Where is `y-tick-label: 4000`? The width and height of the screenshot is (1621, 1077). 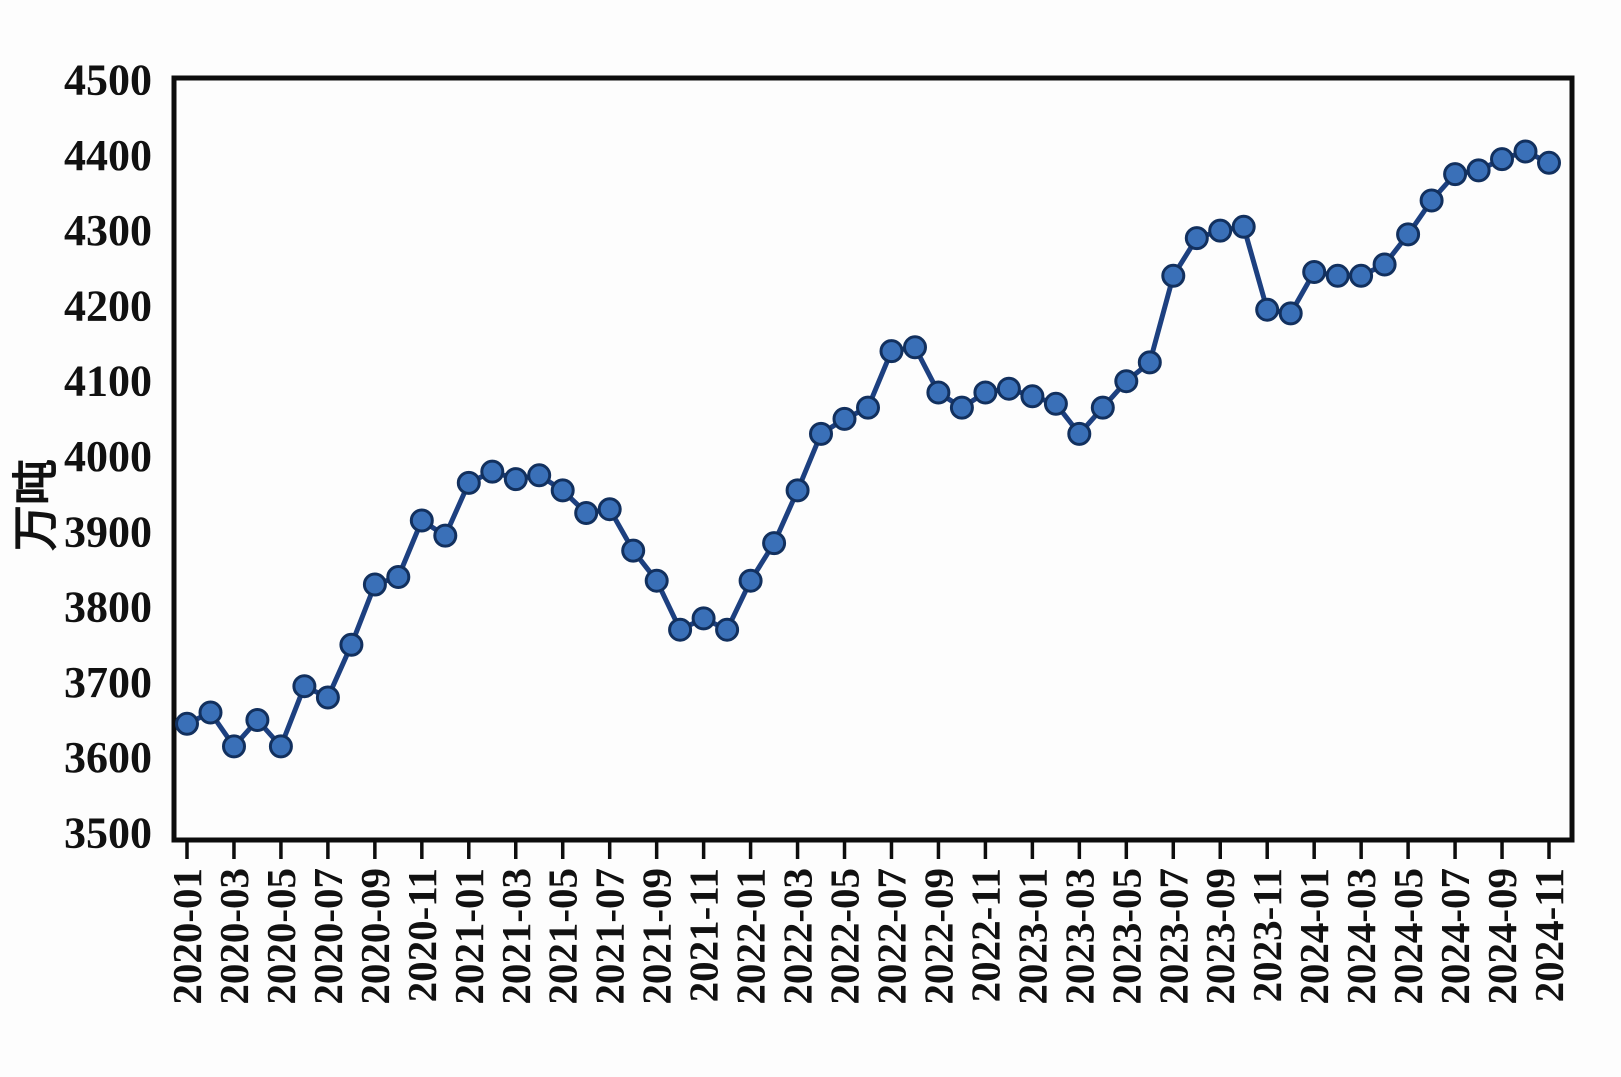
y-tick-label: 4000 is located at coordinates (108, 456).